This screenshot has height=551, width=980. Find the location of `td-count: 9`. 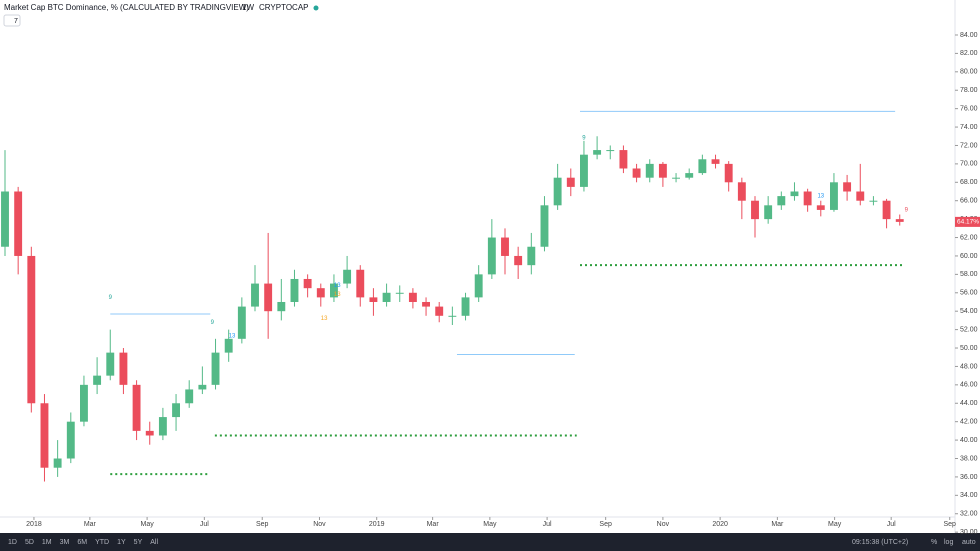

td-count: 9 is located at coordinates (584, 139).